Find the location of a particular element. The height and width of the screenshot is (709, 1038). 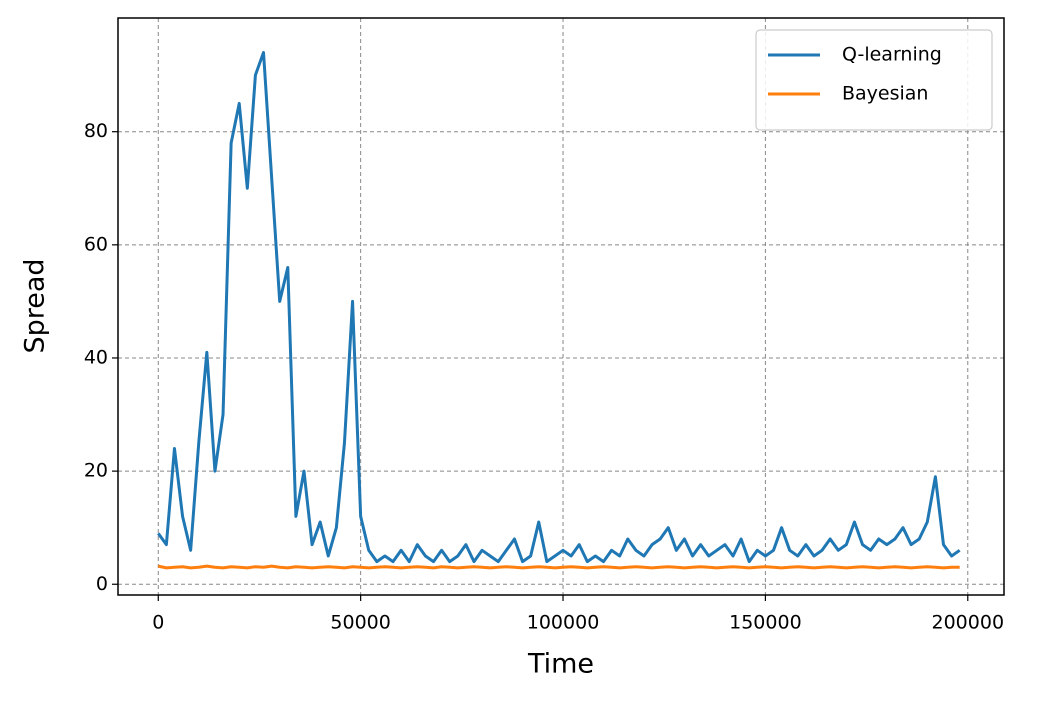

x-tick-label: 50000 is located at coordinates (360, 623).